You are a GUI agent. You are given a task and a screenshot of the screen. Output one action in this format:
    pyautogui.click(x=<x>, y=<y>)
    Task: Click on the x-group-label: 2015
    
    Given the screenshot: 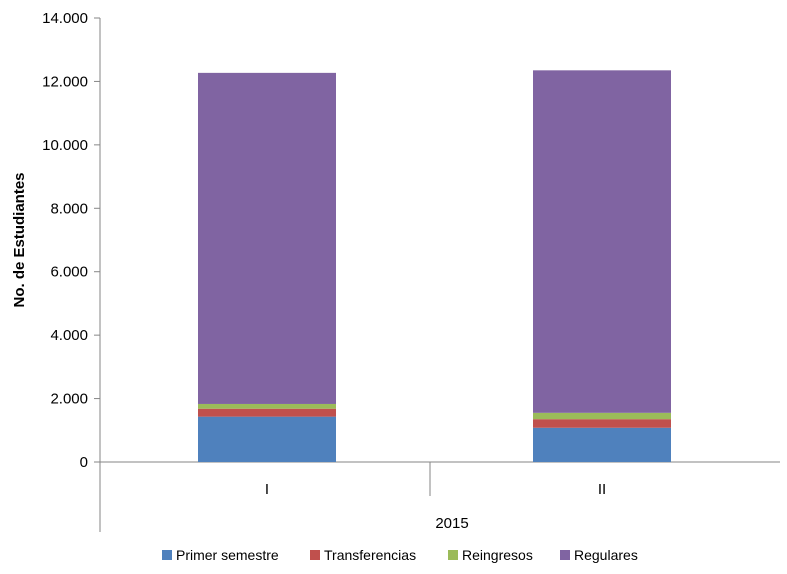 What is the action you would take?
    pyautogui.click(x=451, y=523)
    